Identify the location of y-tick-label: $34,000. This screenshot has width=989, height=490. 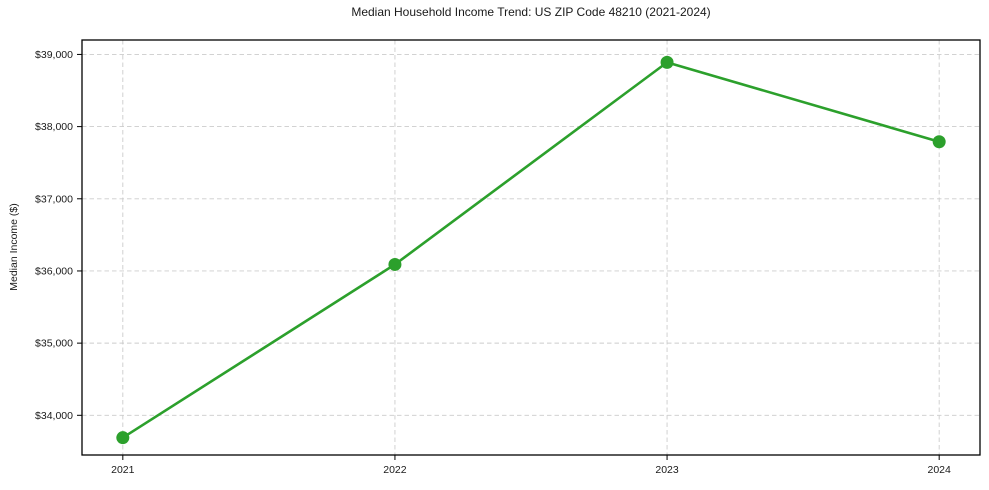
(54, 416).